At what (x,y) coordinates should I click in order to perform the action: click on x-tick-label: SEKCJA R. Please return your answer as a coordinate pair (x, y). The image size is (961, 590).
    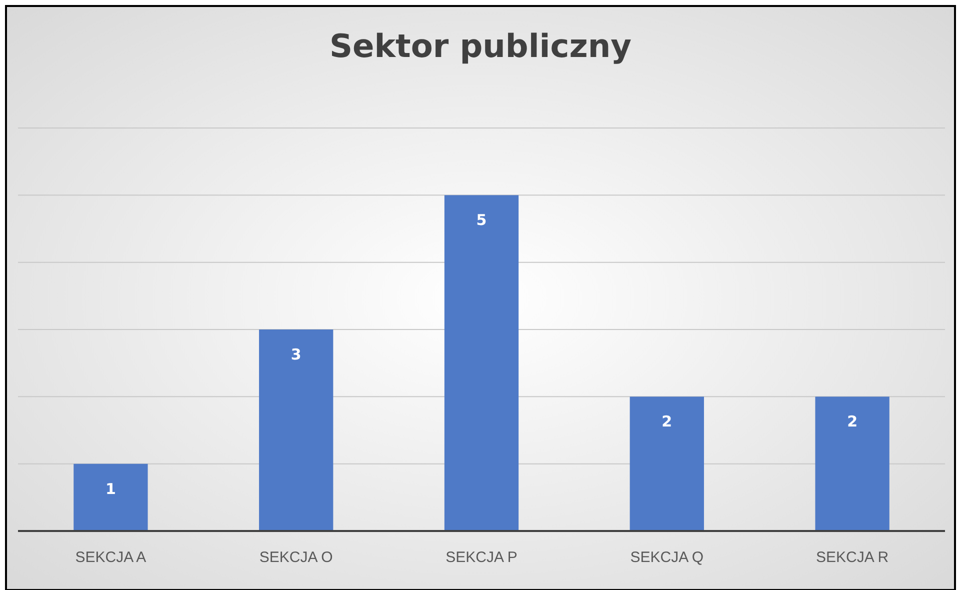
    Looking at the image, I should click on (852, 557).